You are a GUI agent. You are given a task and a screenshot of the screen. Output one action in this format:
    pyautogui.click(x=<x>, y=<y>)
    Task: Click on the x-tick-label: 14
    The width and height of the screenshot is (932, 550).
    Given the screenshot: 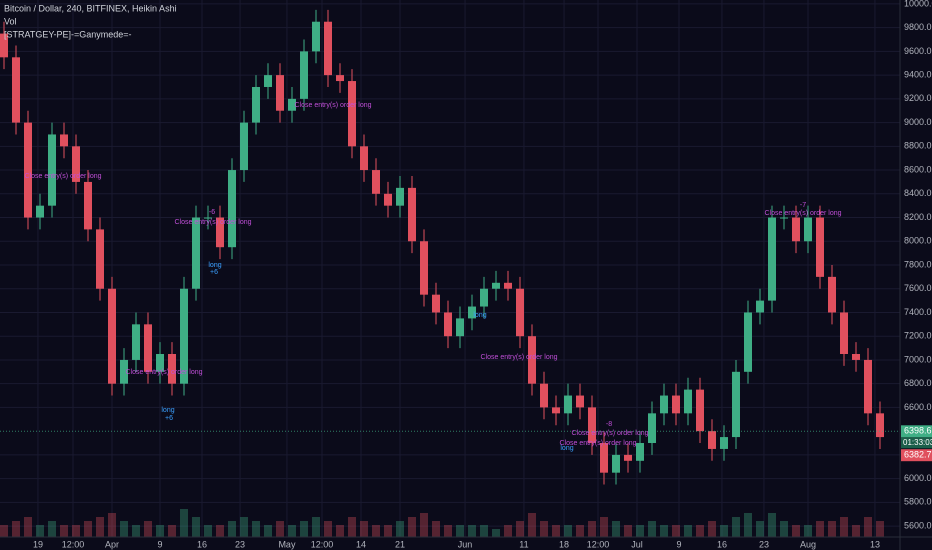 What is the action you would take?
    pyautogui.click(x=361, y=544)
    